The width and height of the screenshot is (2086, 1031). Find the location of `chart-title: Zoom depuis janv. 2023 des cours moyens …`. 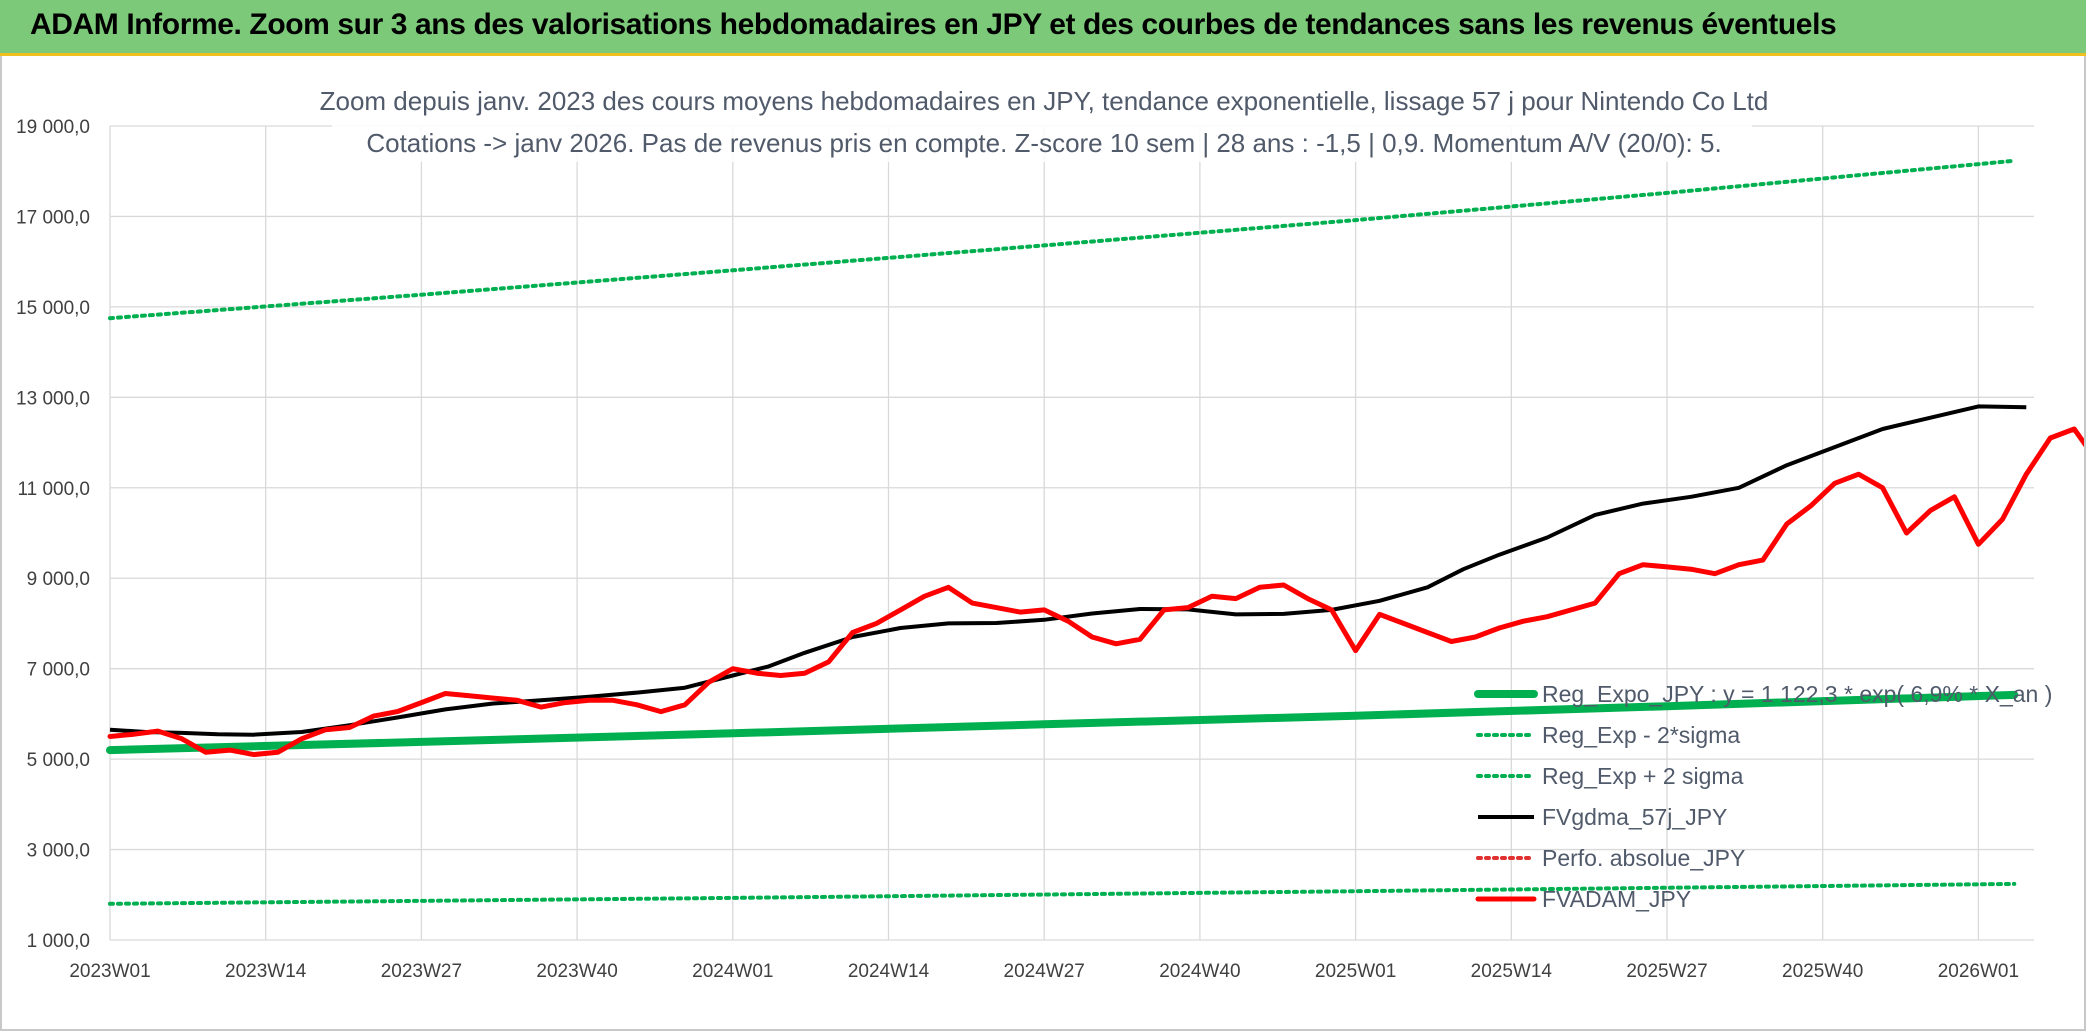

chart-title: Zoom depuis janv. 2023 des cours moyens … is located at coordinates (1044, 101).